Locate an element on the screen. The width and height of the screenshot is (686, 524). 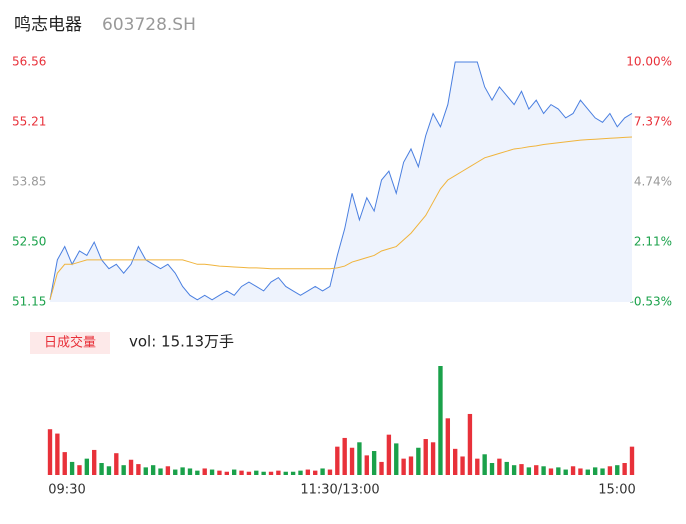
y2-tick-label: 10.00% is located at coordinates (649, 62).